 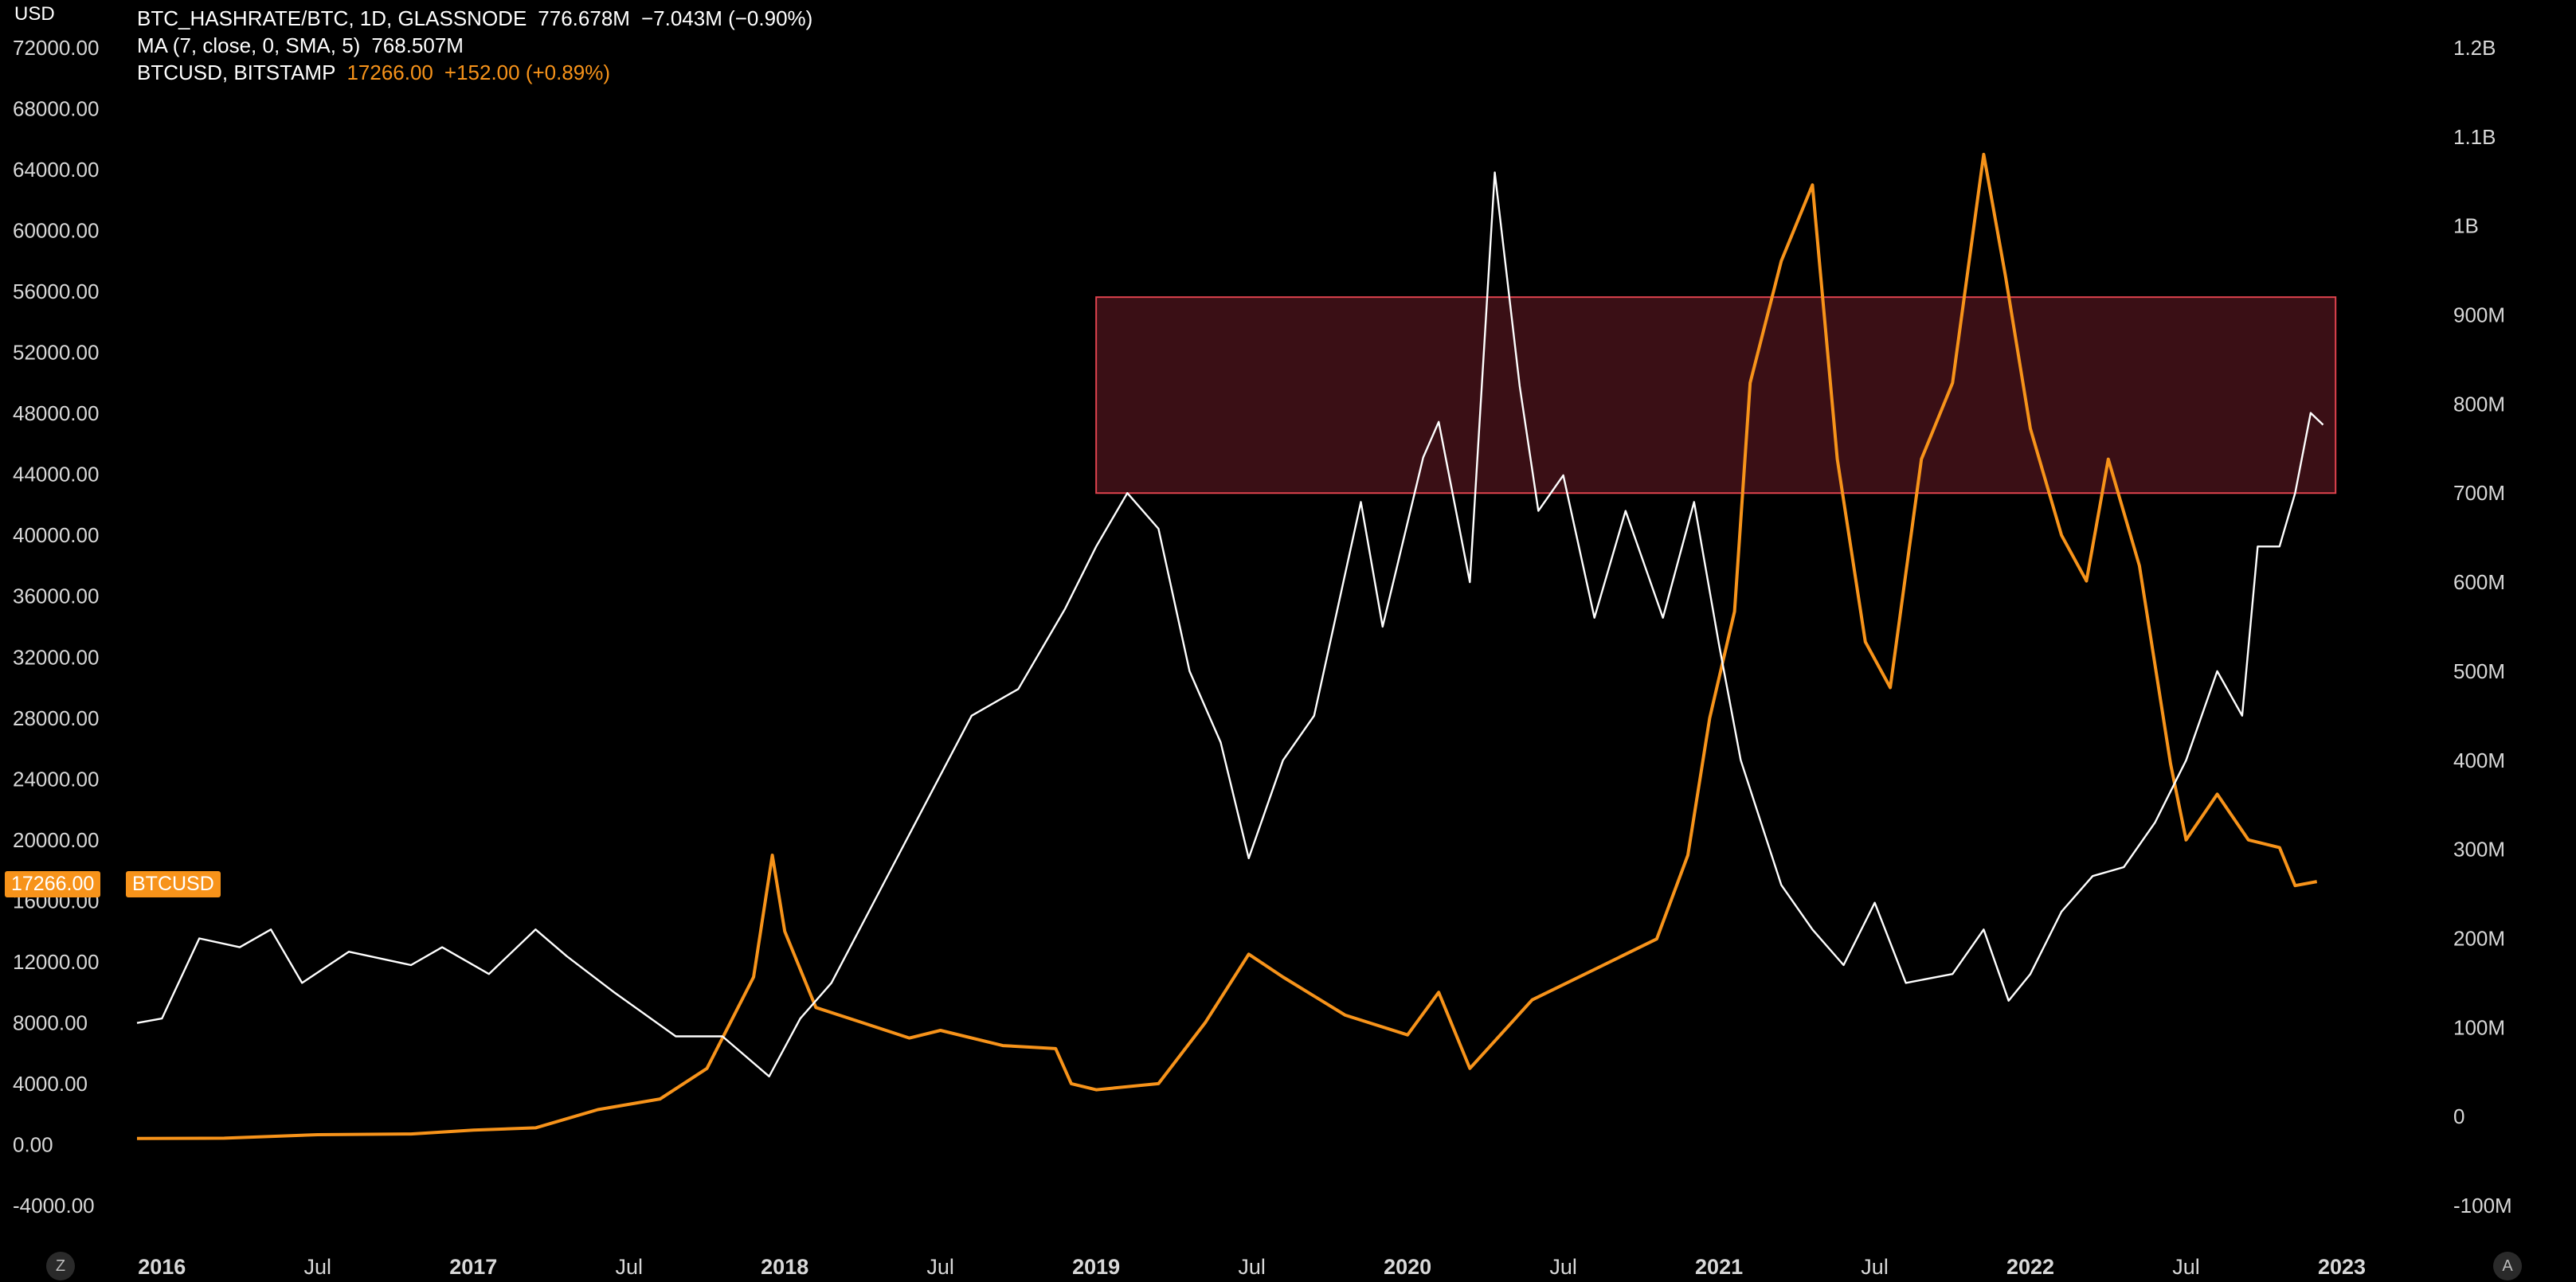 I want to click on legend-line-btc: BTCUSD, BITSTAMP 17266.00 +152.00 (+0.89%), so click(x=379, y=73).